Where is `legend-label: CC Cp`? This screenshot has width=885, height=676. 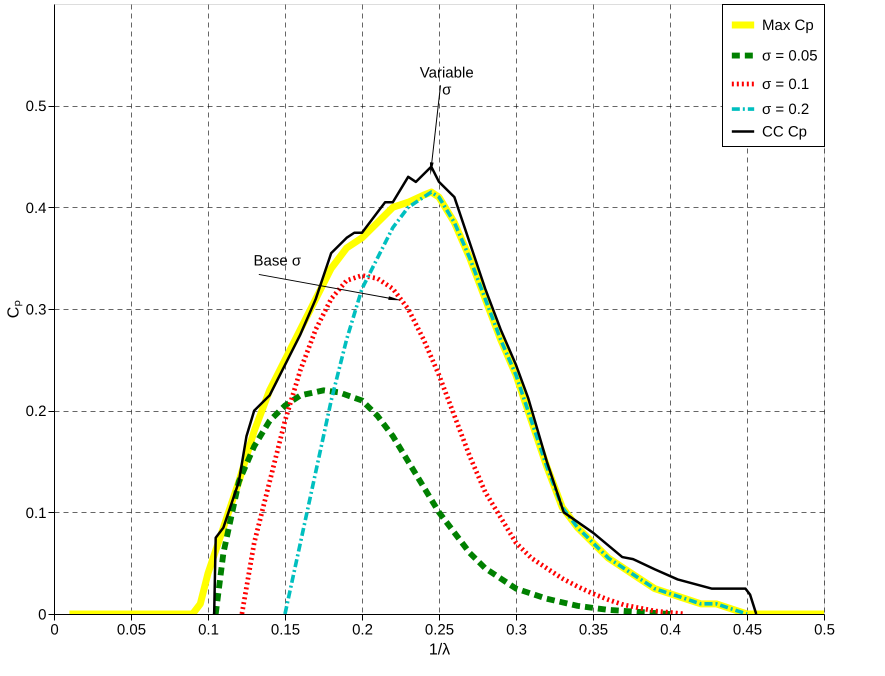
legend-label: CC Cp is located at coordinates (785, 132).